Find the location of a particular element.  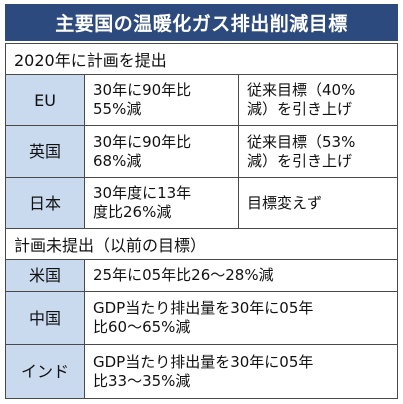

target-cell: 30年度に13年 度比26%減 is located at coordinates (162, 203).